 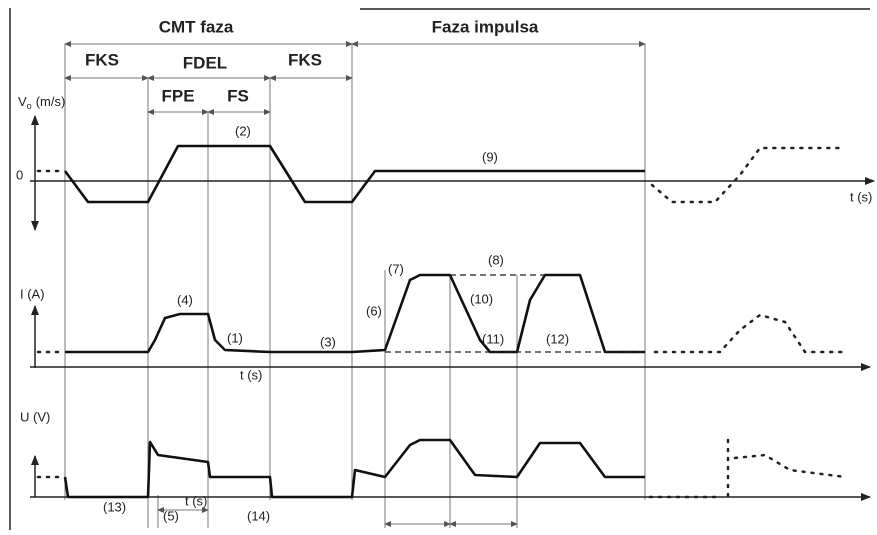 I want to click on axis-label: I (A), so click(x=32, y=293).